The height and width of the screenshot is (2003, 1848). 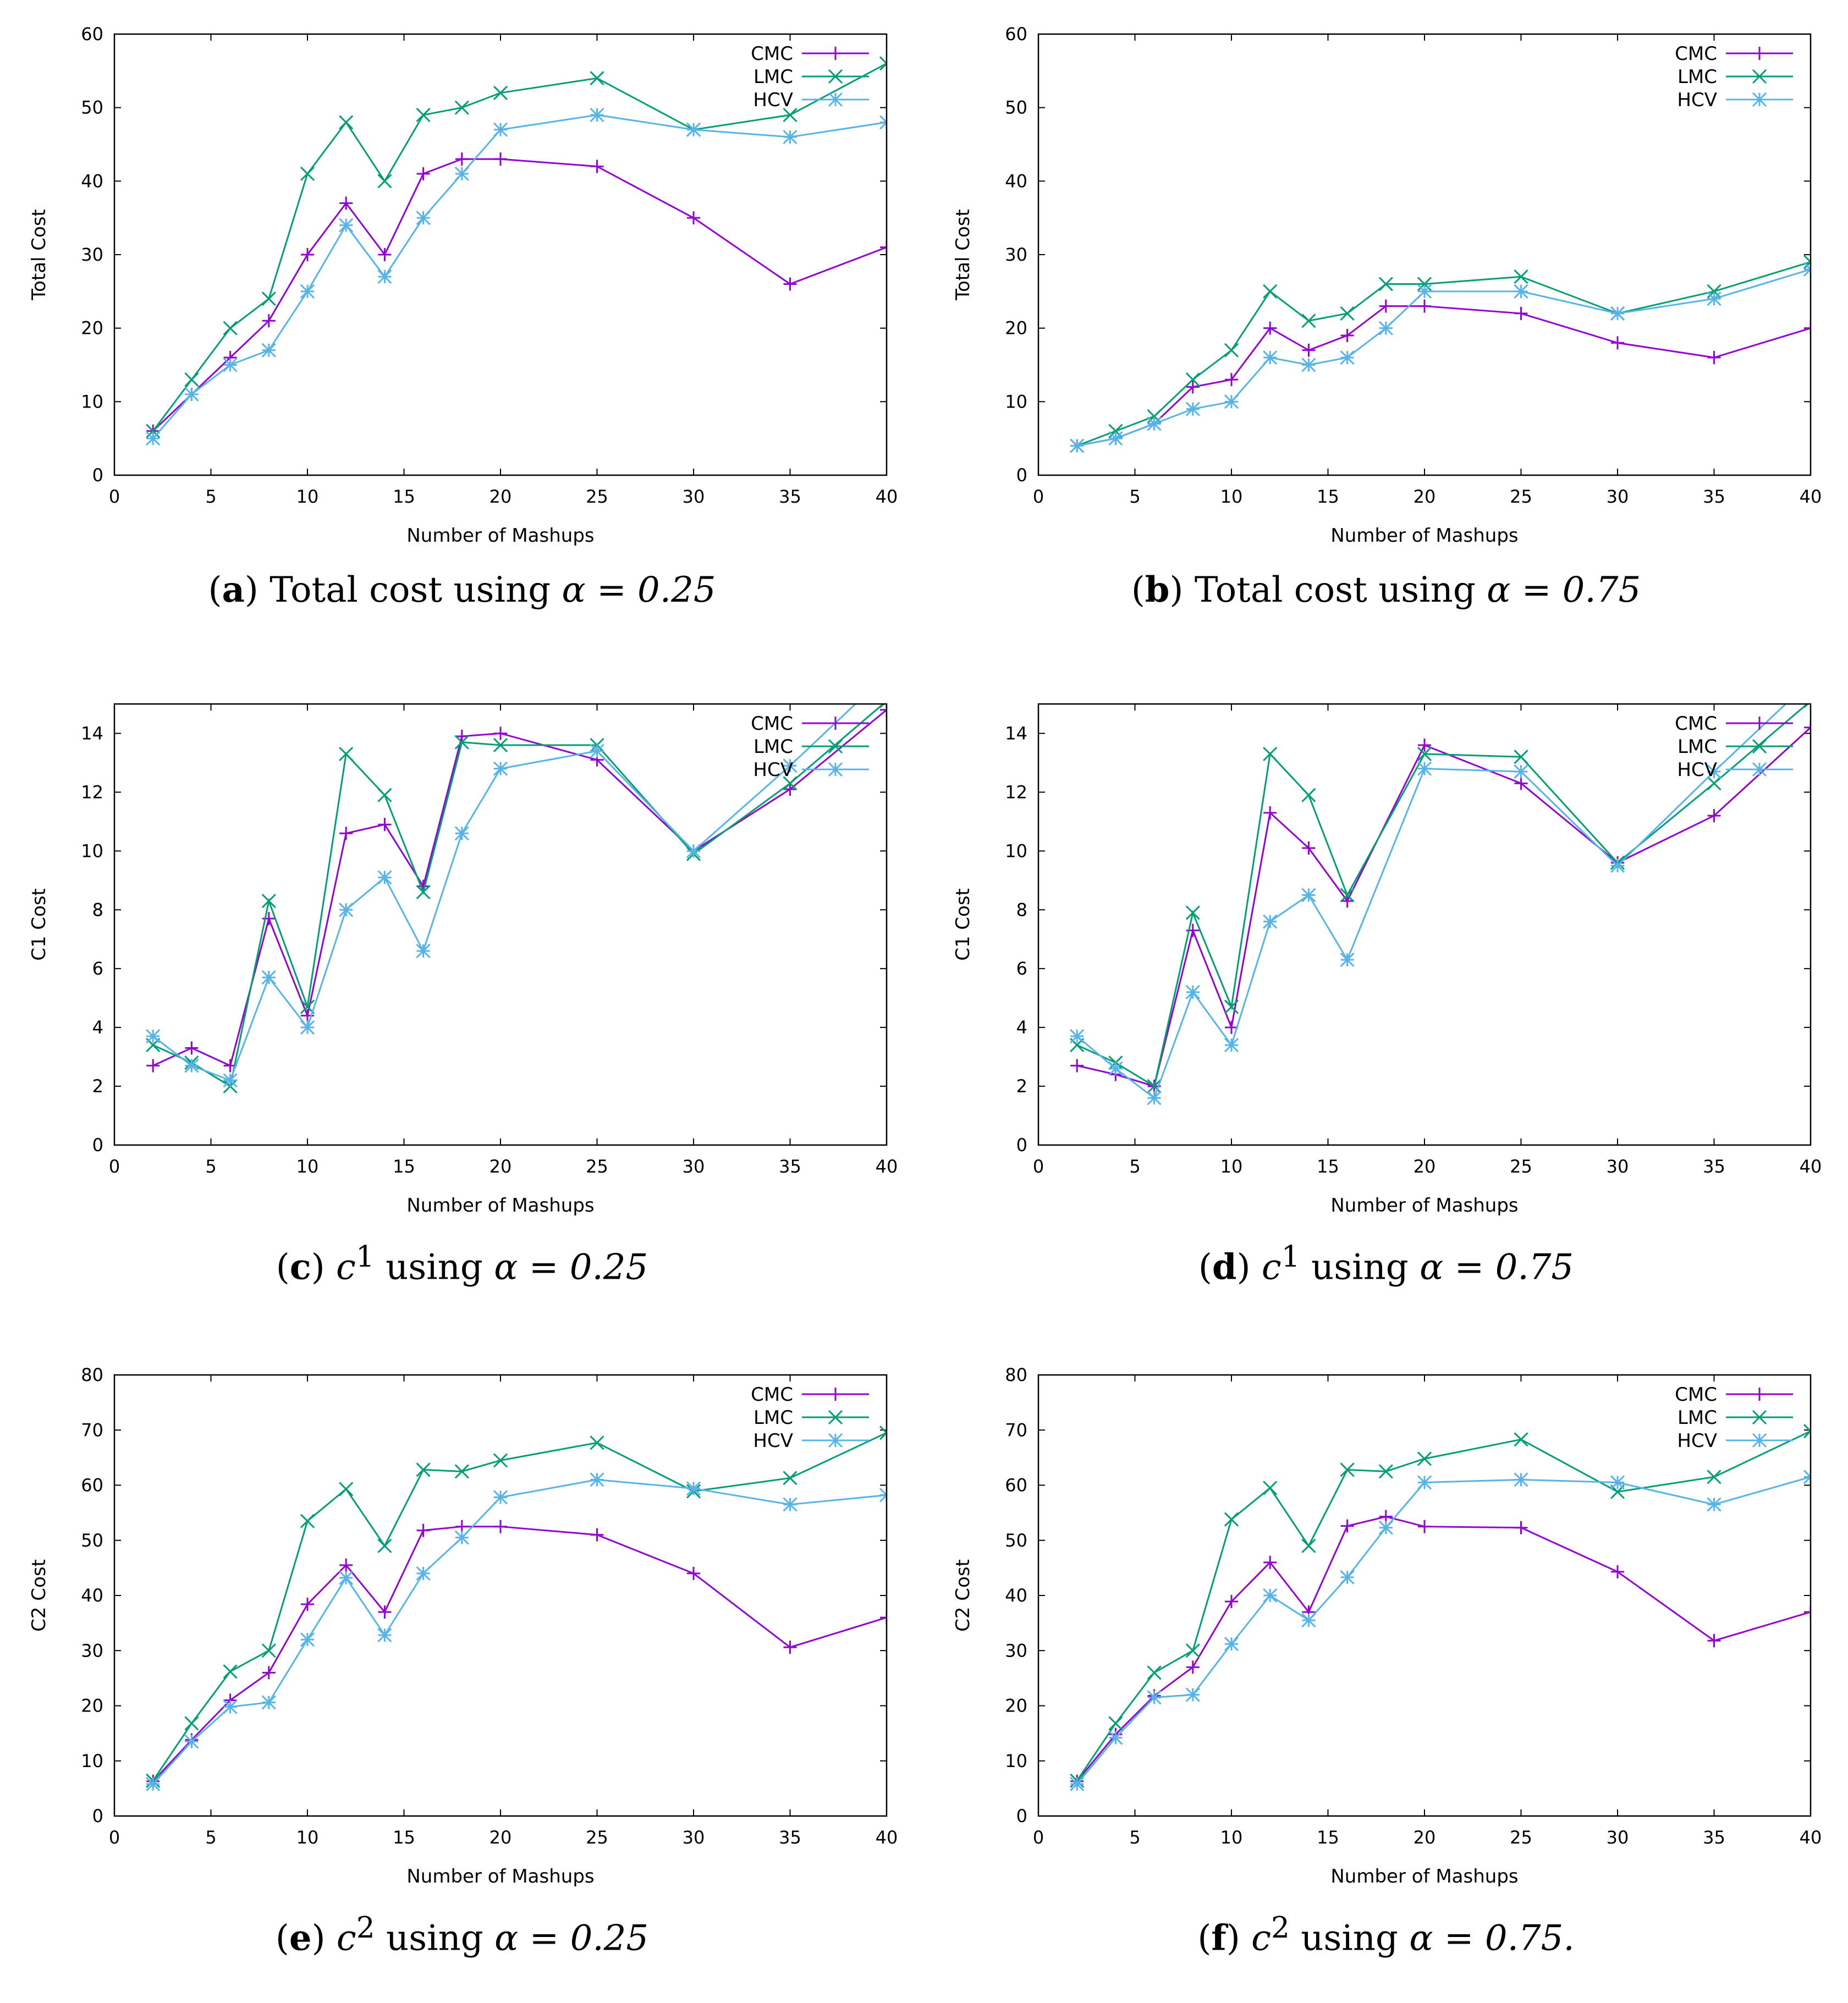 I want to click on y-axis-label: C2 Cost, so click(x=963, y=1595).